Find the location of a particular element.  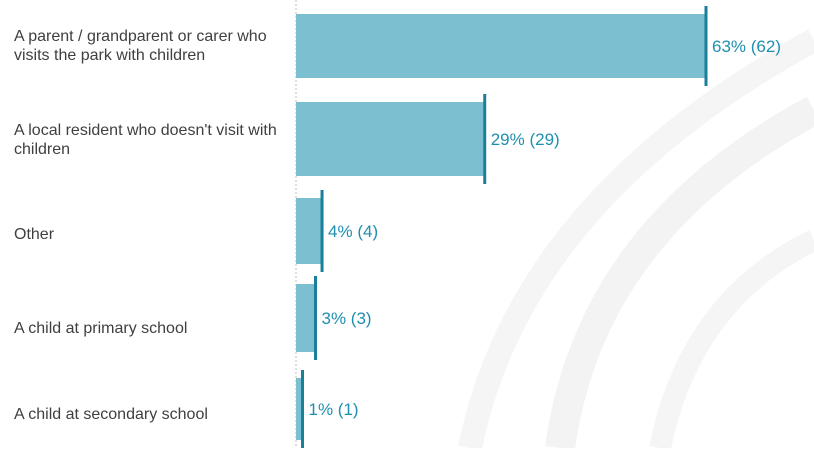

value-label: 1% (1) is located at coordinates (334, 409).